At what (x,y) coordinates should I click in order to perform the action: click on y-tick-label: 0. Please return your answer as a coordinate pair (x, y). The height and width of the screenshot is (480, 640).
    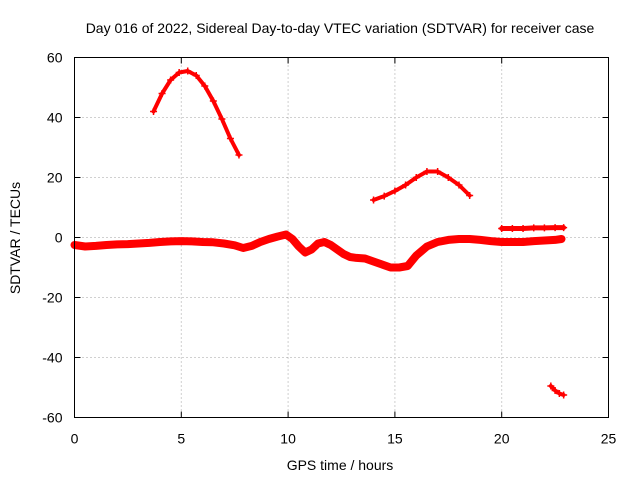
    Looking at the image, I should click on (59, 238).